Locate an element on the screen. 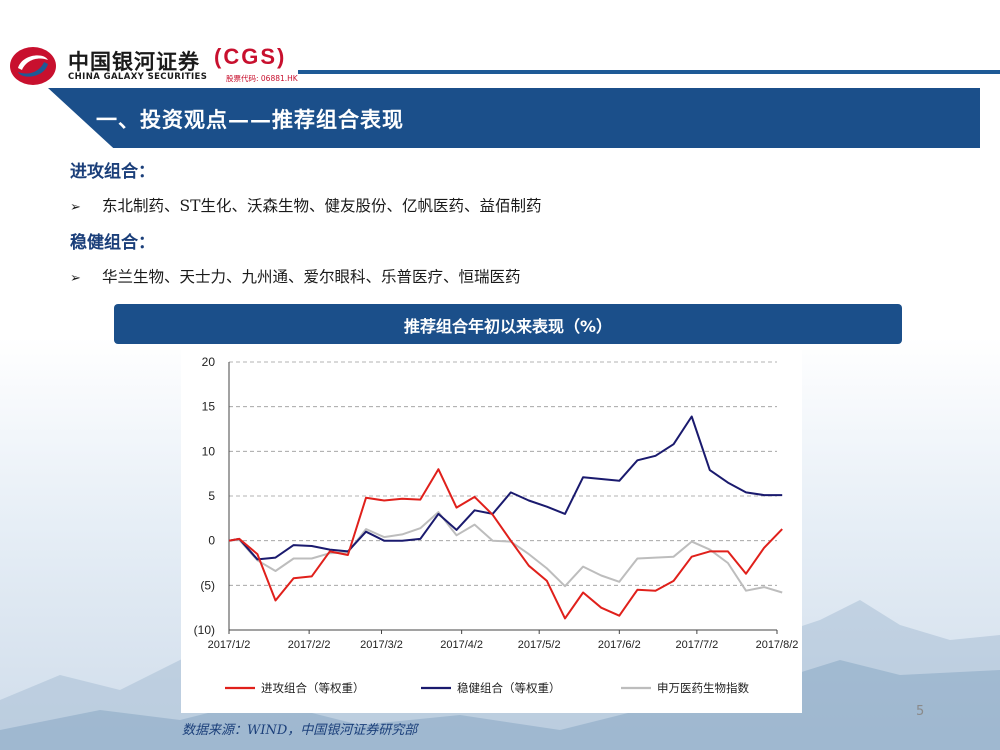  x-tick-label: 2017/1/2 is located at coordinates (229, 645).